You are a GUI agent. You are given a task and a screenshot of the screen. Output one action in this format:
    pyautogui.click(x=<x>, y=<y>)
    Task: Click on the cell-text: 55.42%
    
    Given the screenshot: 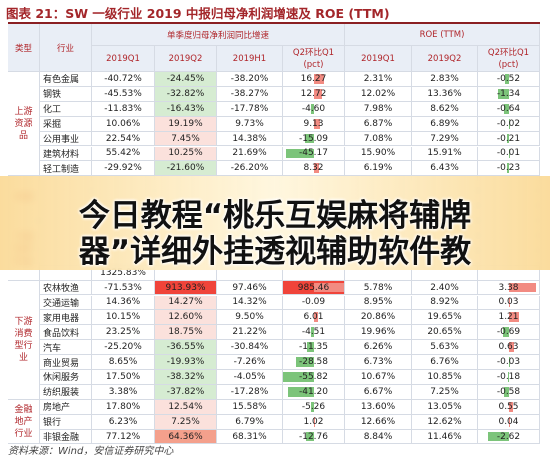 What is the action you would take?
    pyautogui.click(x=123, y=153)
    